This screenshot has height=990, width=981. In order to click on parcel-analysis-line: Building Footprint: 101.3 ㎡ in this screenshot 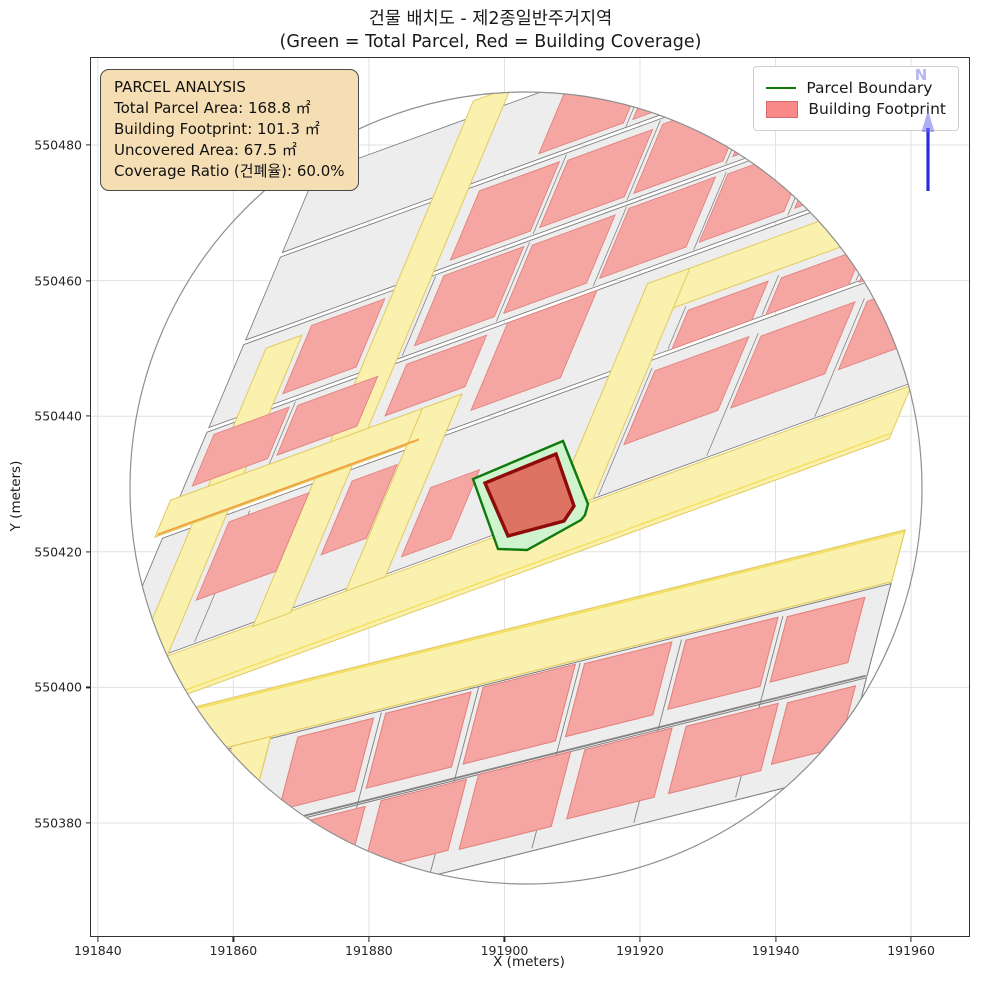, I will do `click(217, 129)`.